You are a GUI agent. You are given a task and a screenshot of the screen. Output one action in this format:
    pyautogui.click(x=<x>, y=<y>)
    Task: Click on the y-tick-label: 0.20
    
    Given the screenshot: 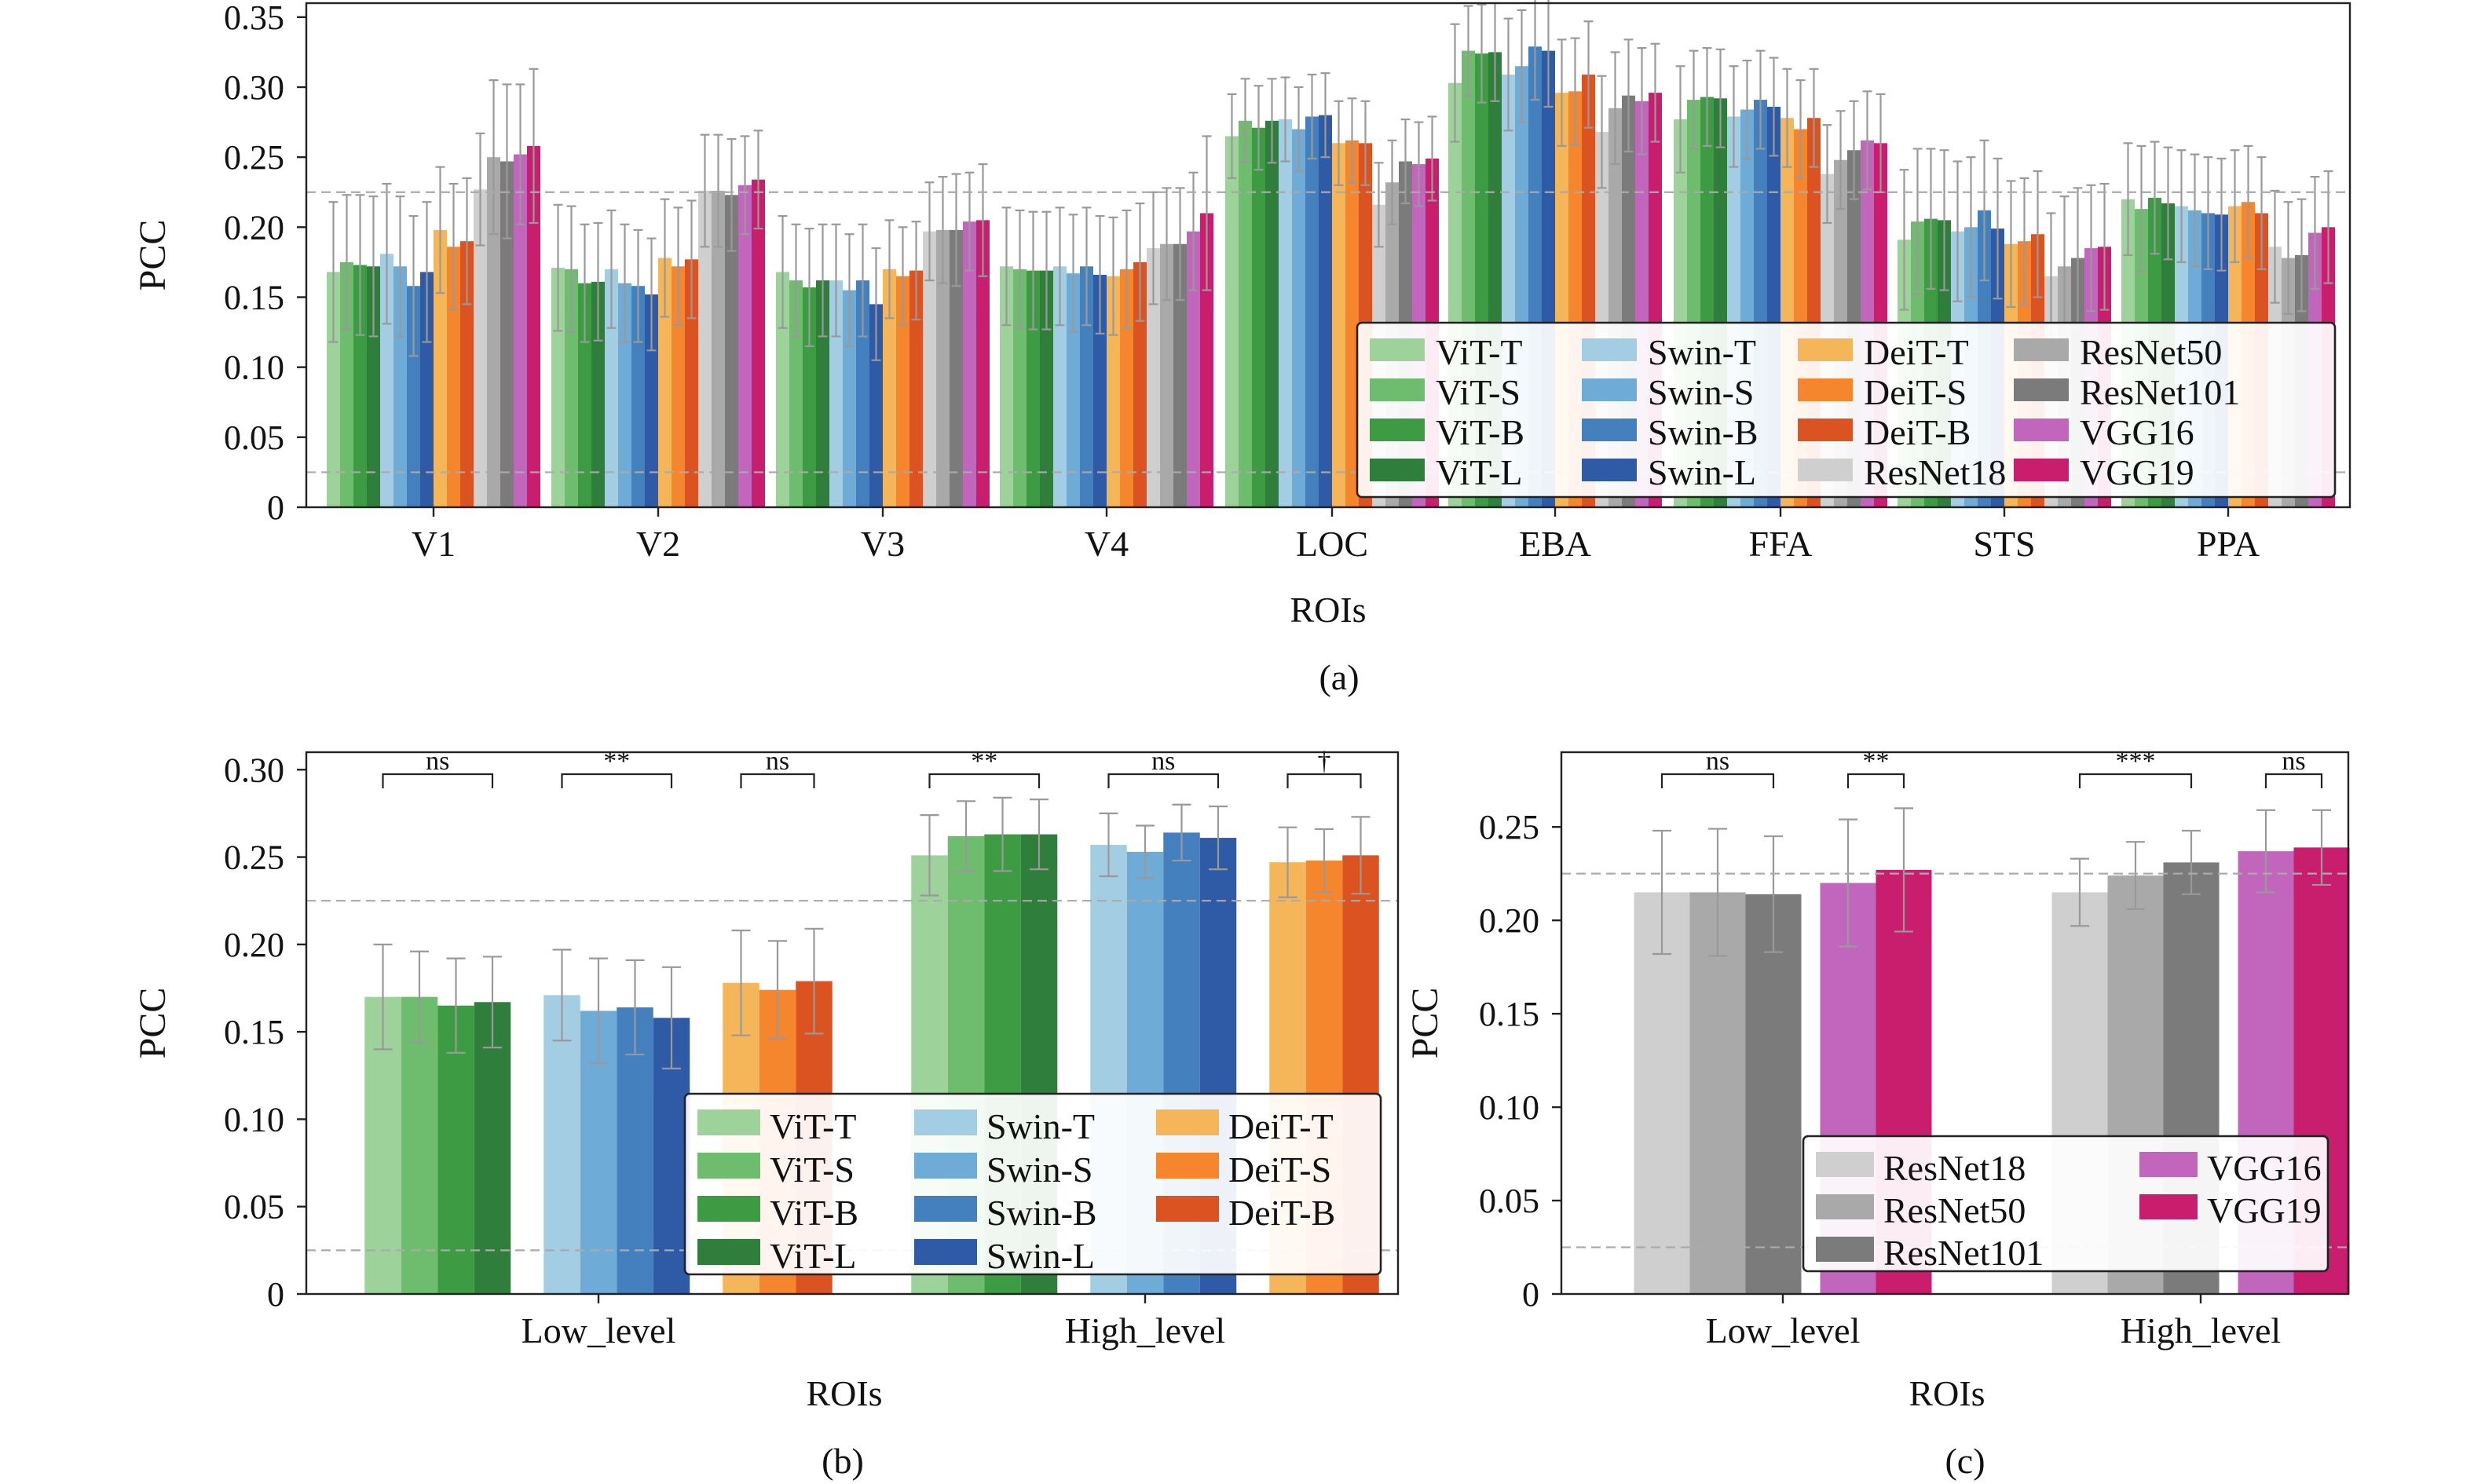 What is the action you would take?
    pyautogui.click(x=1509, y=921)
    